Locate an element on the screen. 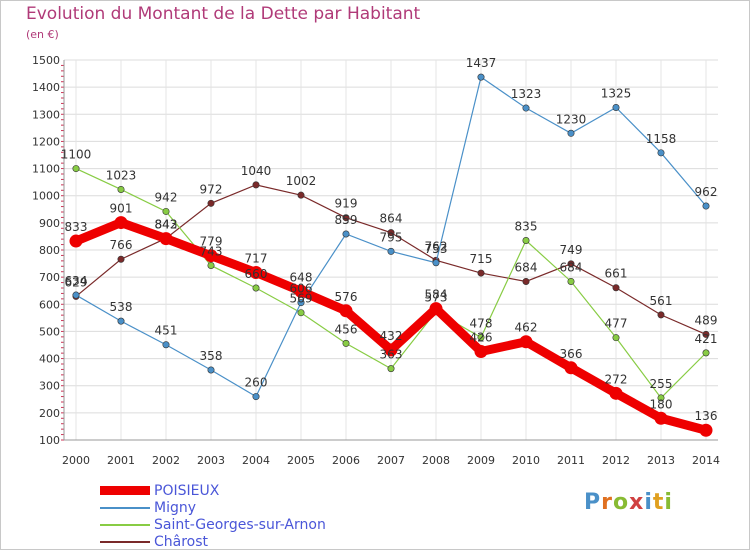 This screenshot has width=750, height=550. data-label: 1002 is located at coordinates (301, 181).